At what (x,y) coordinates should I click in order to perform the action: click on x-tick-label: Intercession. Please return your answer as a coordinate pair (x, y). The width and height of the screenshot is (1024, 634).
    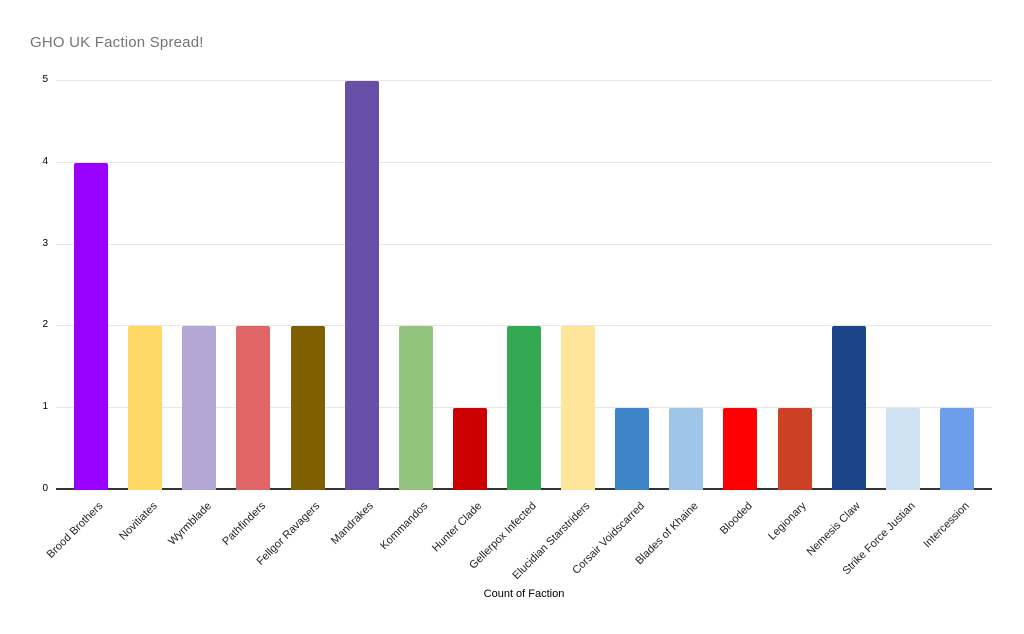
    Looking at the image, I should click on (946, 525).